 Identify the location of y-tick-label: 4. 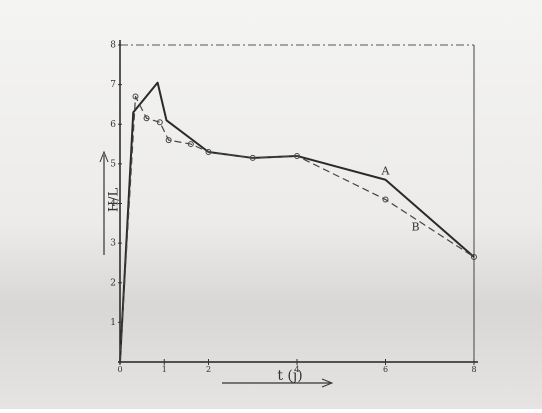
(113, 204).